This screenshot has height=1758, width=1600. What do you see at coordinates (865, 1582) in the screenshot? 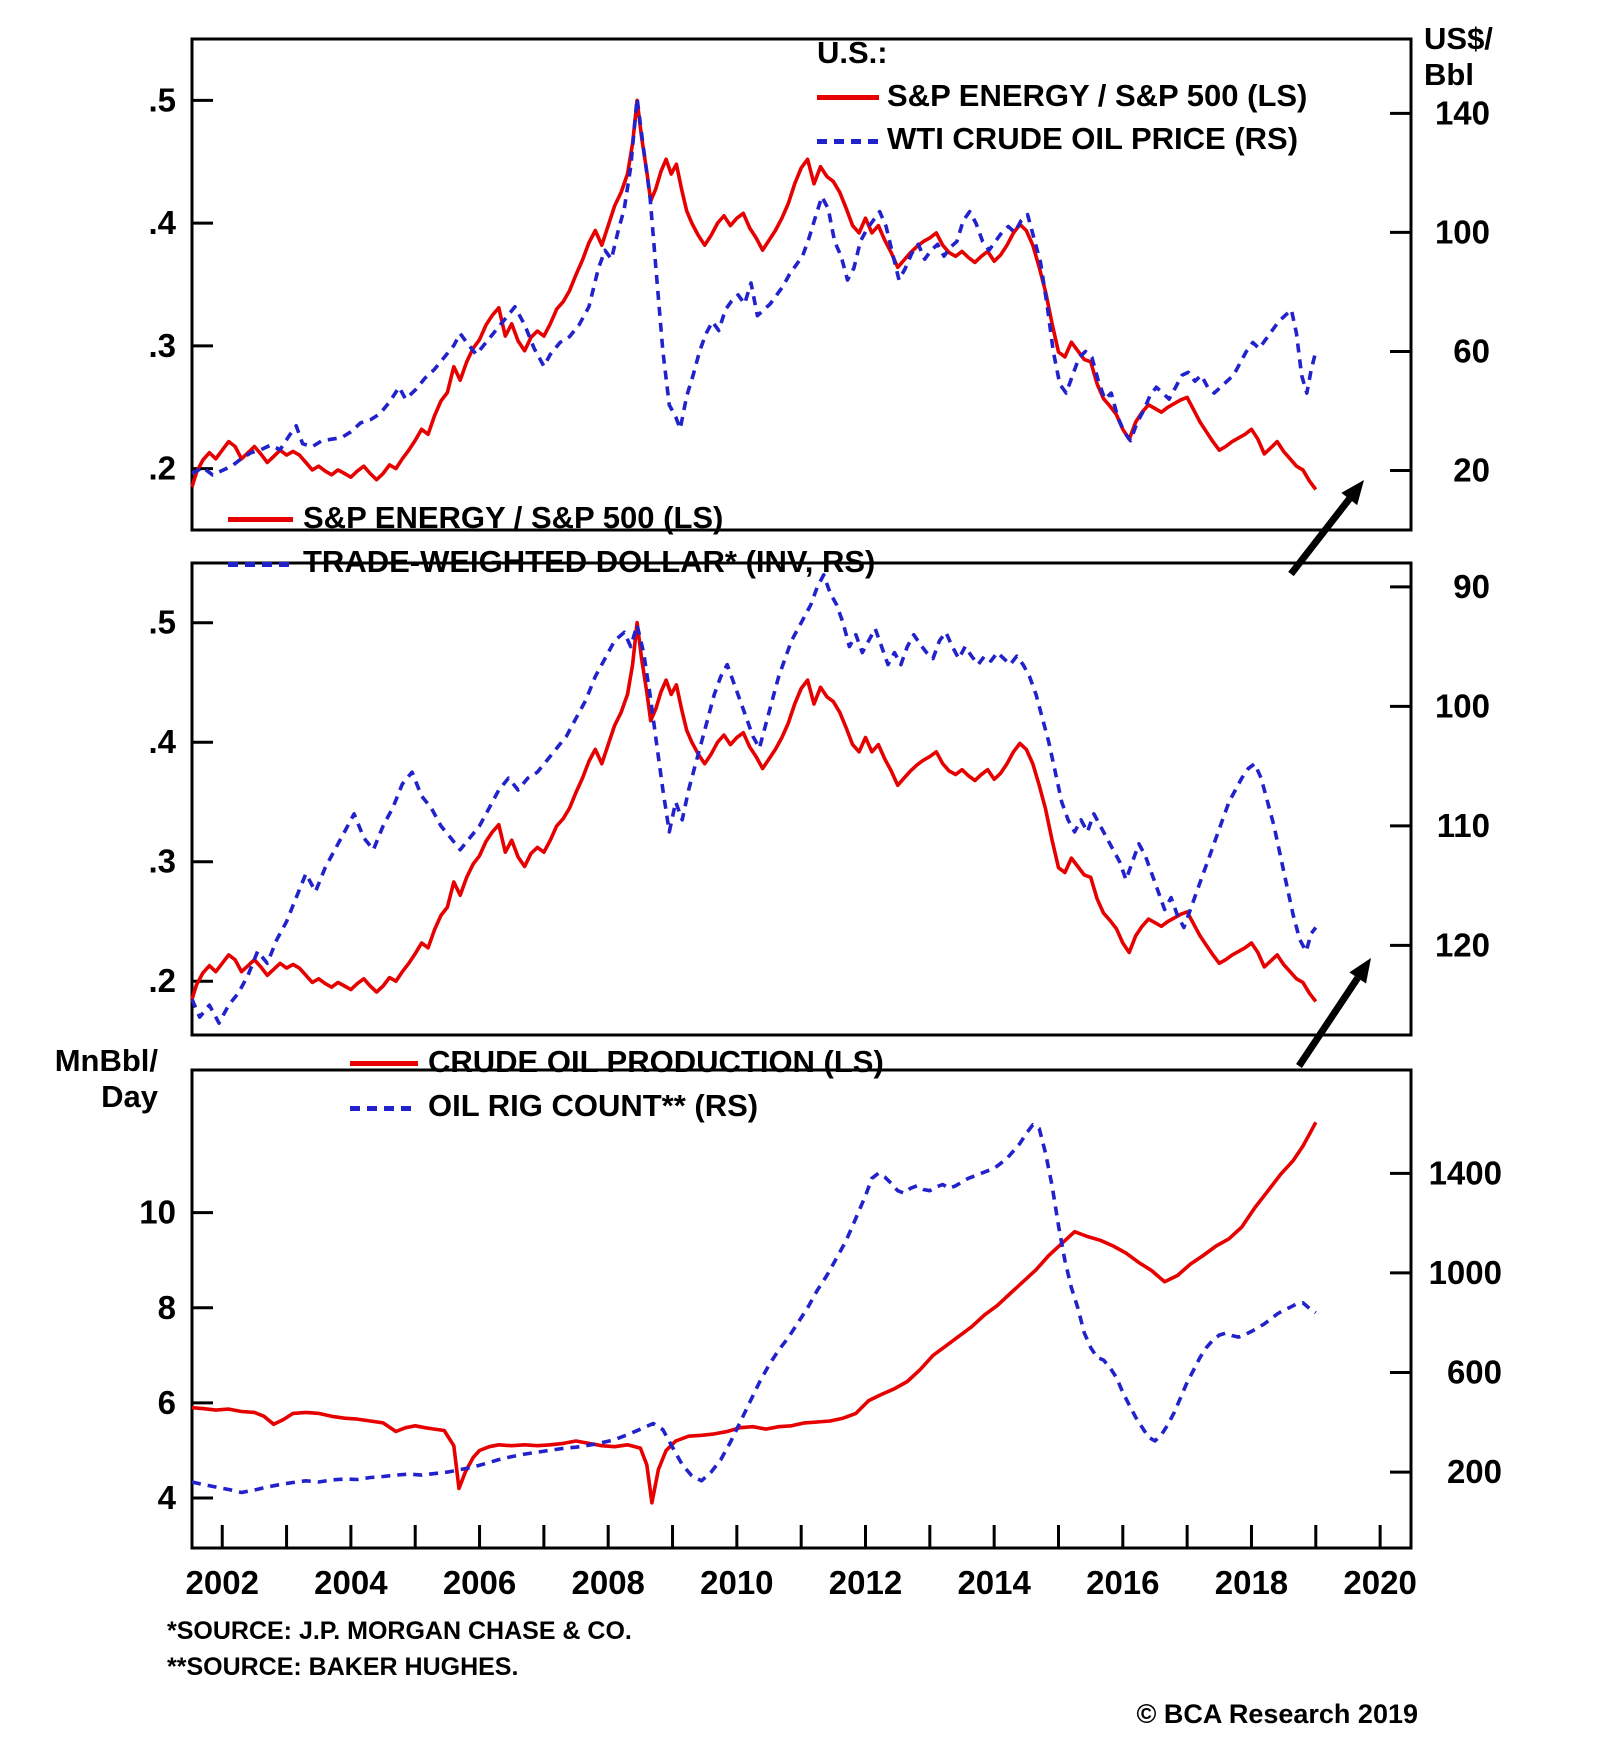
I see `x-axis-year-label: 2012` at bounding box center [865, 1582].